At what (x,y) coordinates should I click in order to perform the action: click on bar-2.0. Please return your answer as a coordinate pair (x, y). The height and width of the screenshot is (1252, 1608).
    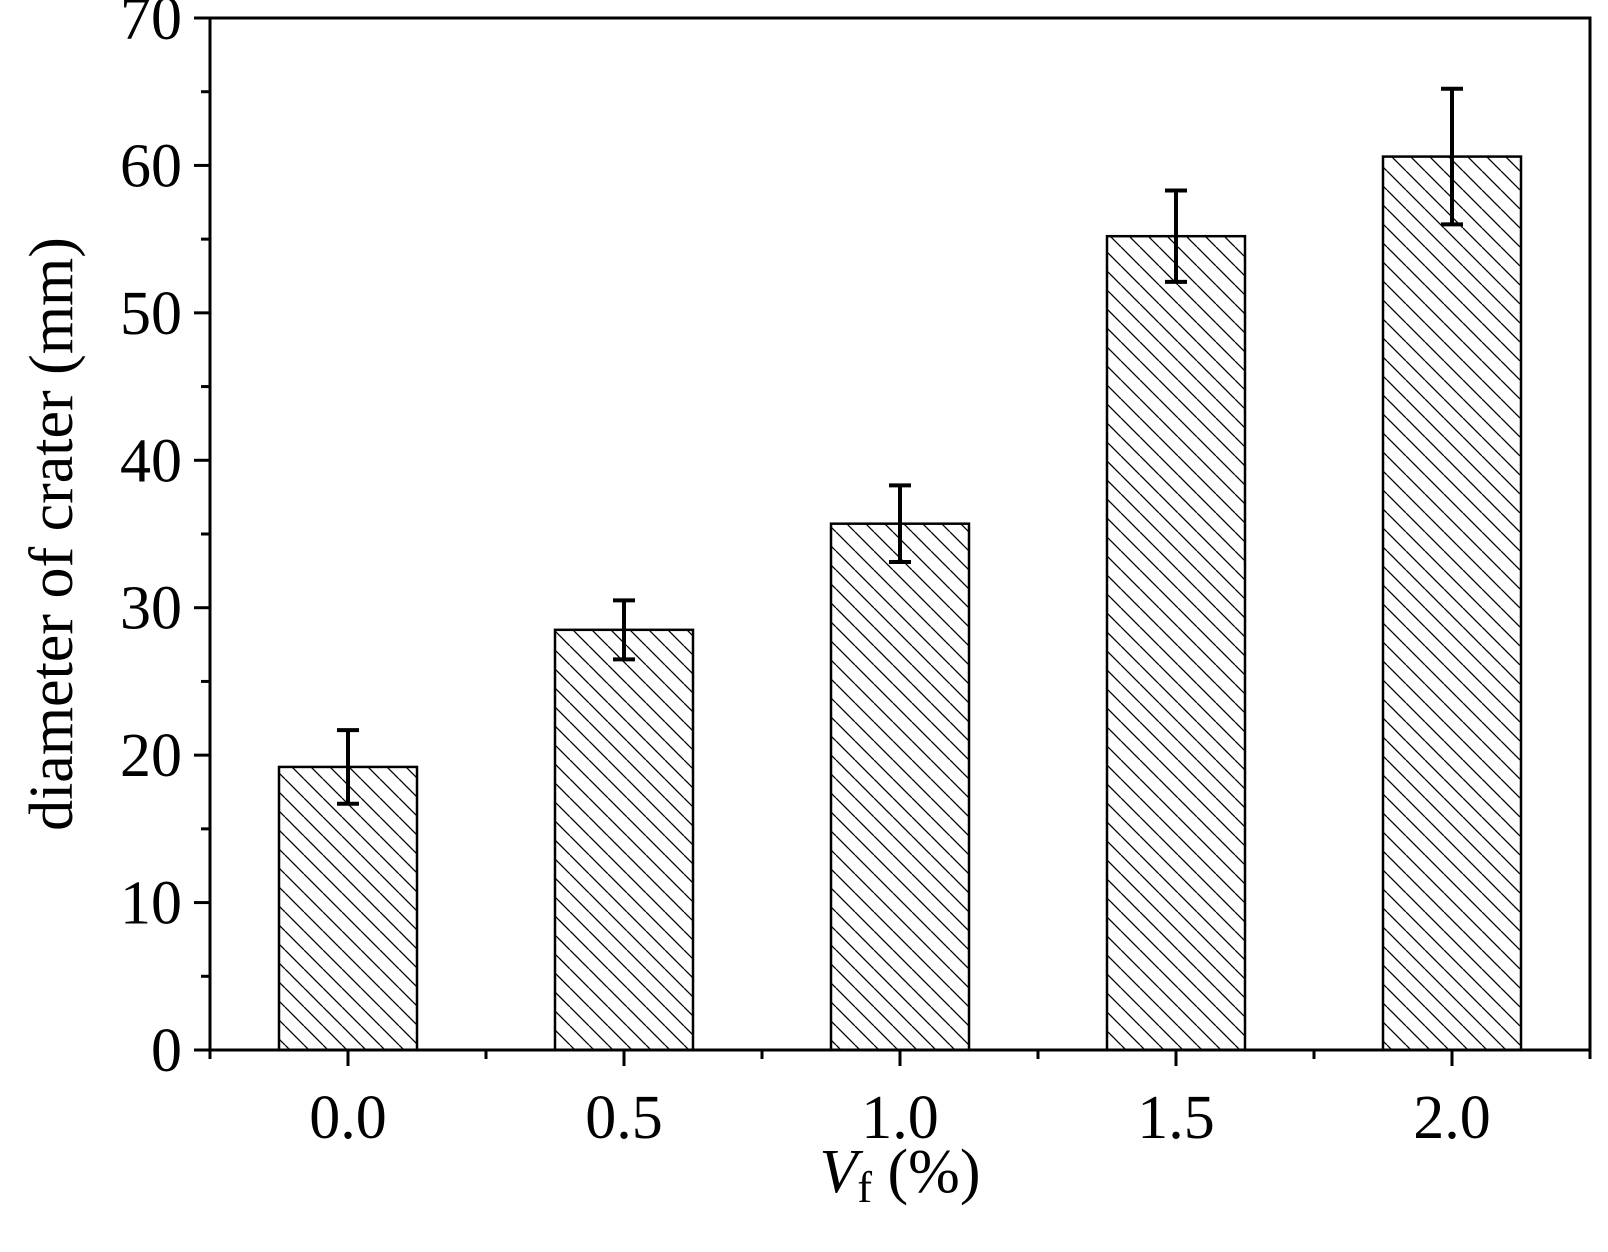
    Looking at the image, I should click on (1452, 603).